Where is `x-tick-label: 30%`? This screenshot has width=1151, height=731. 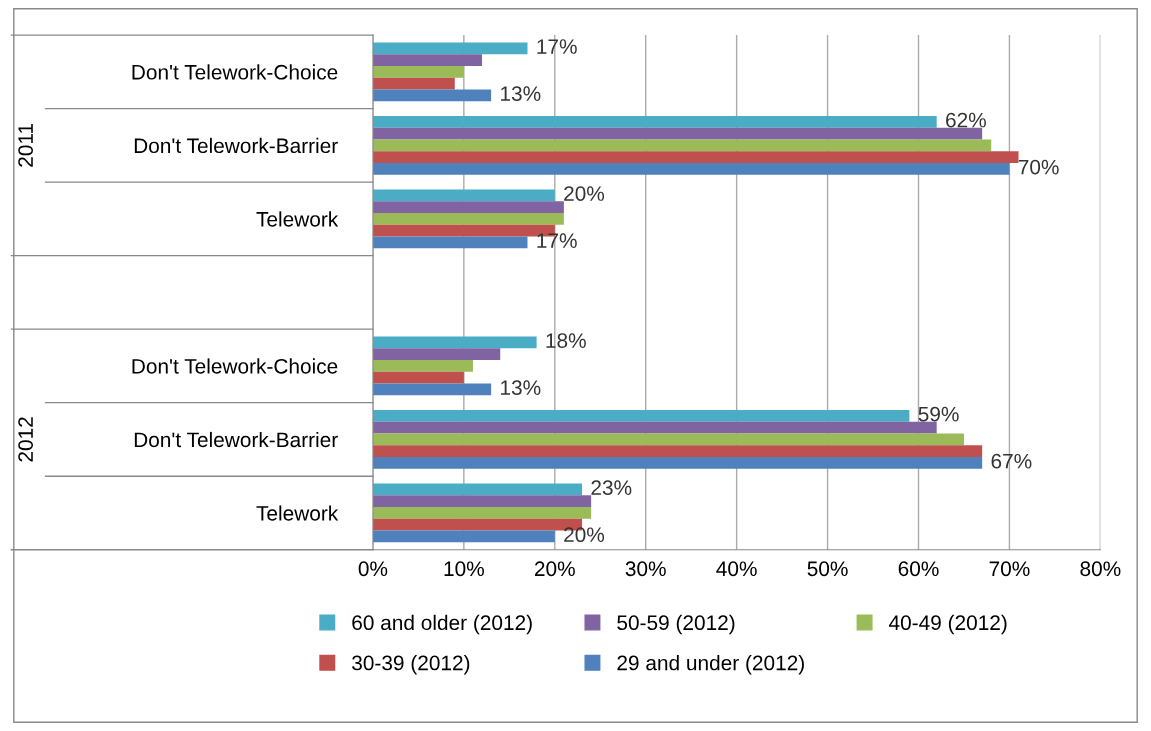
x-tick-label: 30% is located at coordinates (645, 569).